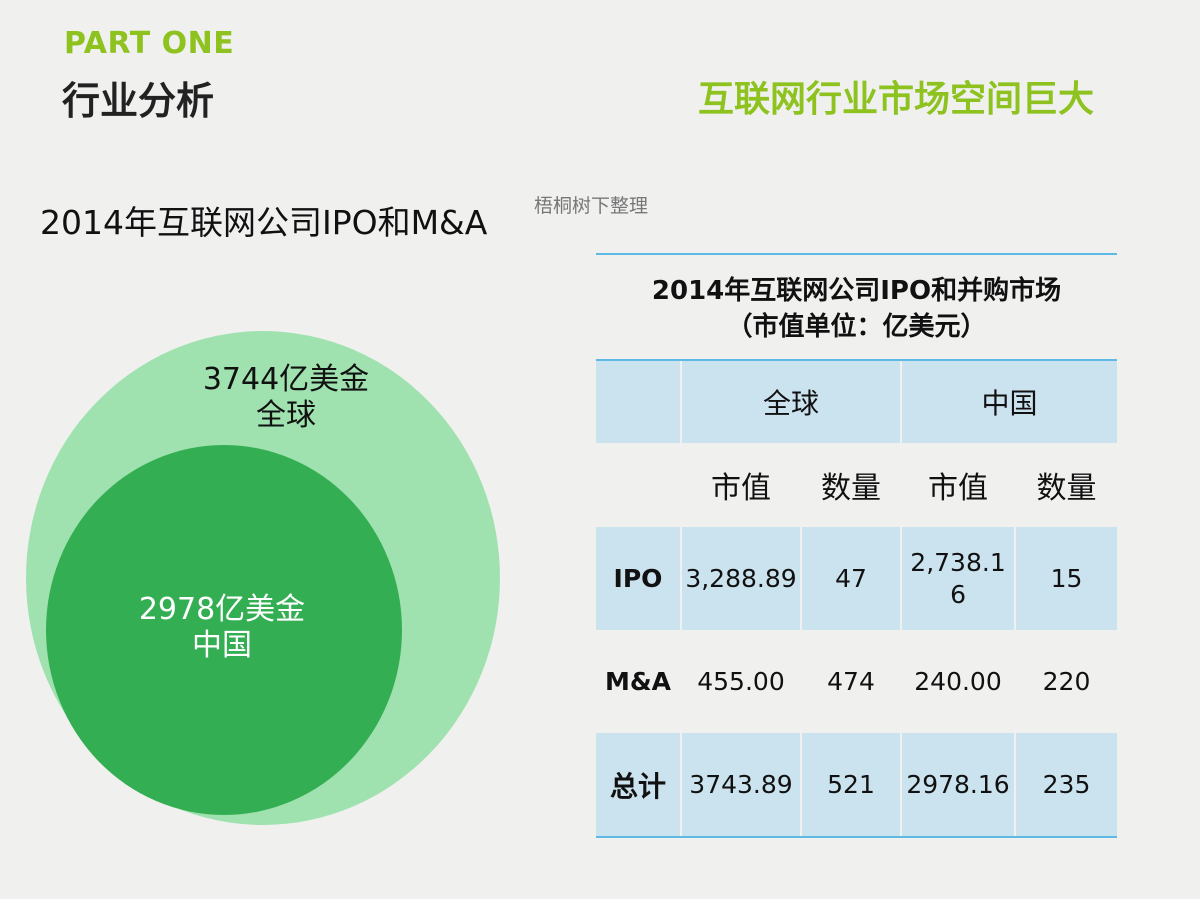 This screenshot has height=899, width=1200. I want to click on watermark-text: 梧桐树下整理, so click(591, 206).